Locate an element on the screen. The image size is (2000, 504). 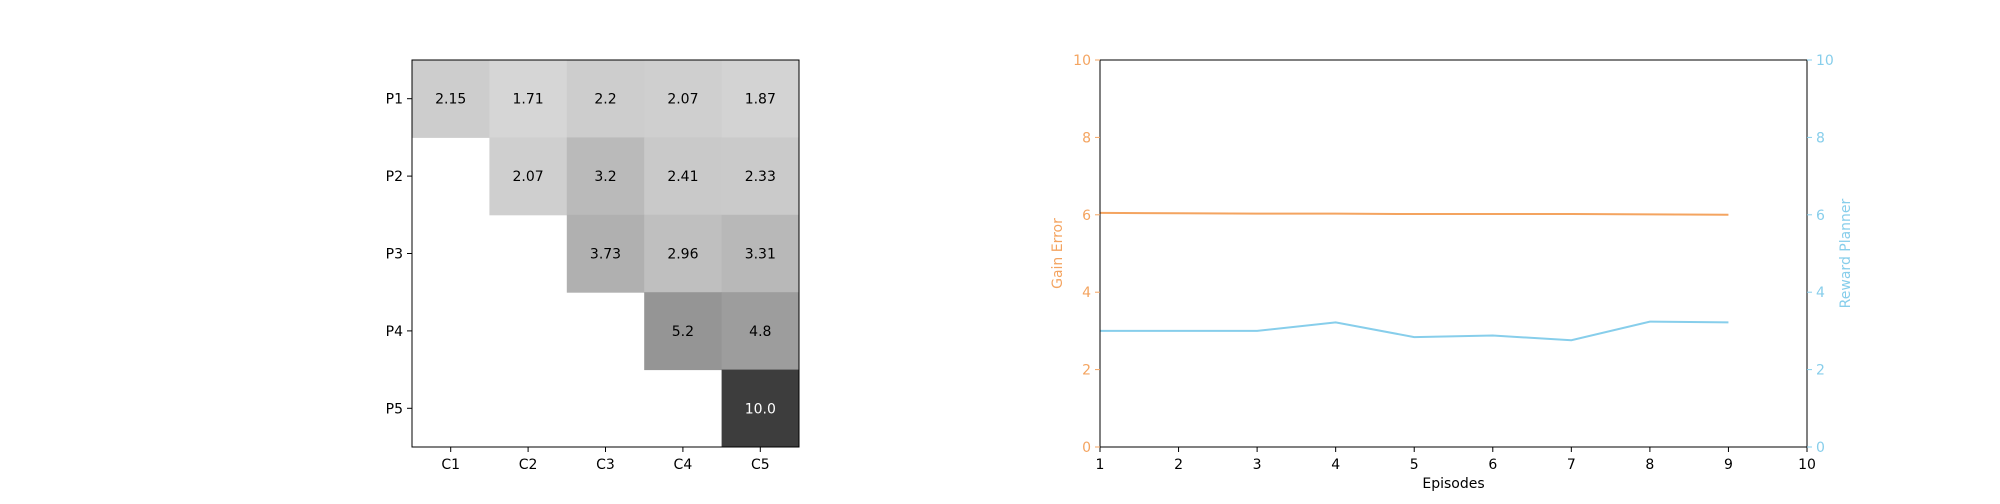
heatmap-row-label: P2 is located at coordinates (394, 177).